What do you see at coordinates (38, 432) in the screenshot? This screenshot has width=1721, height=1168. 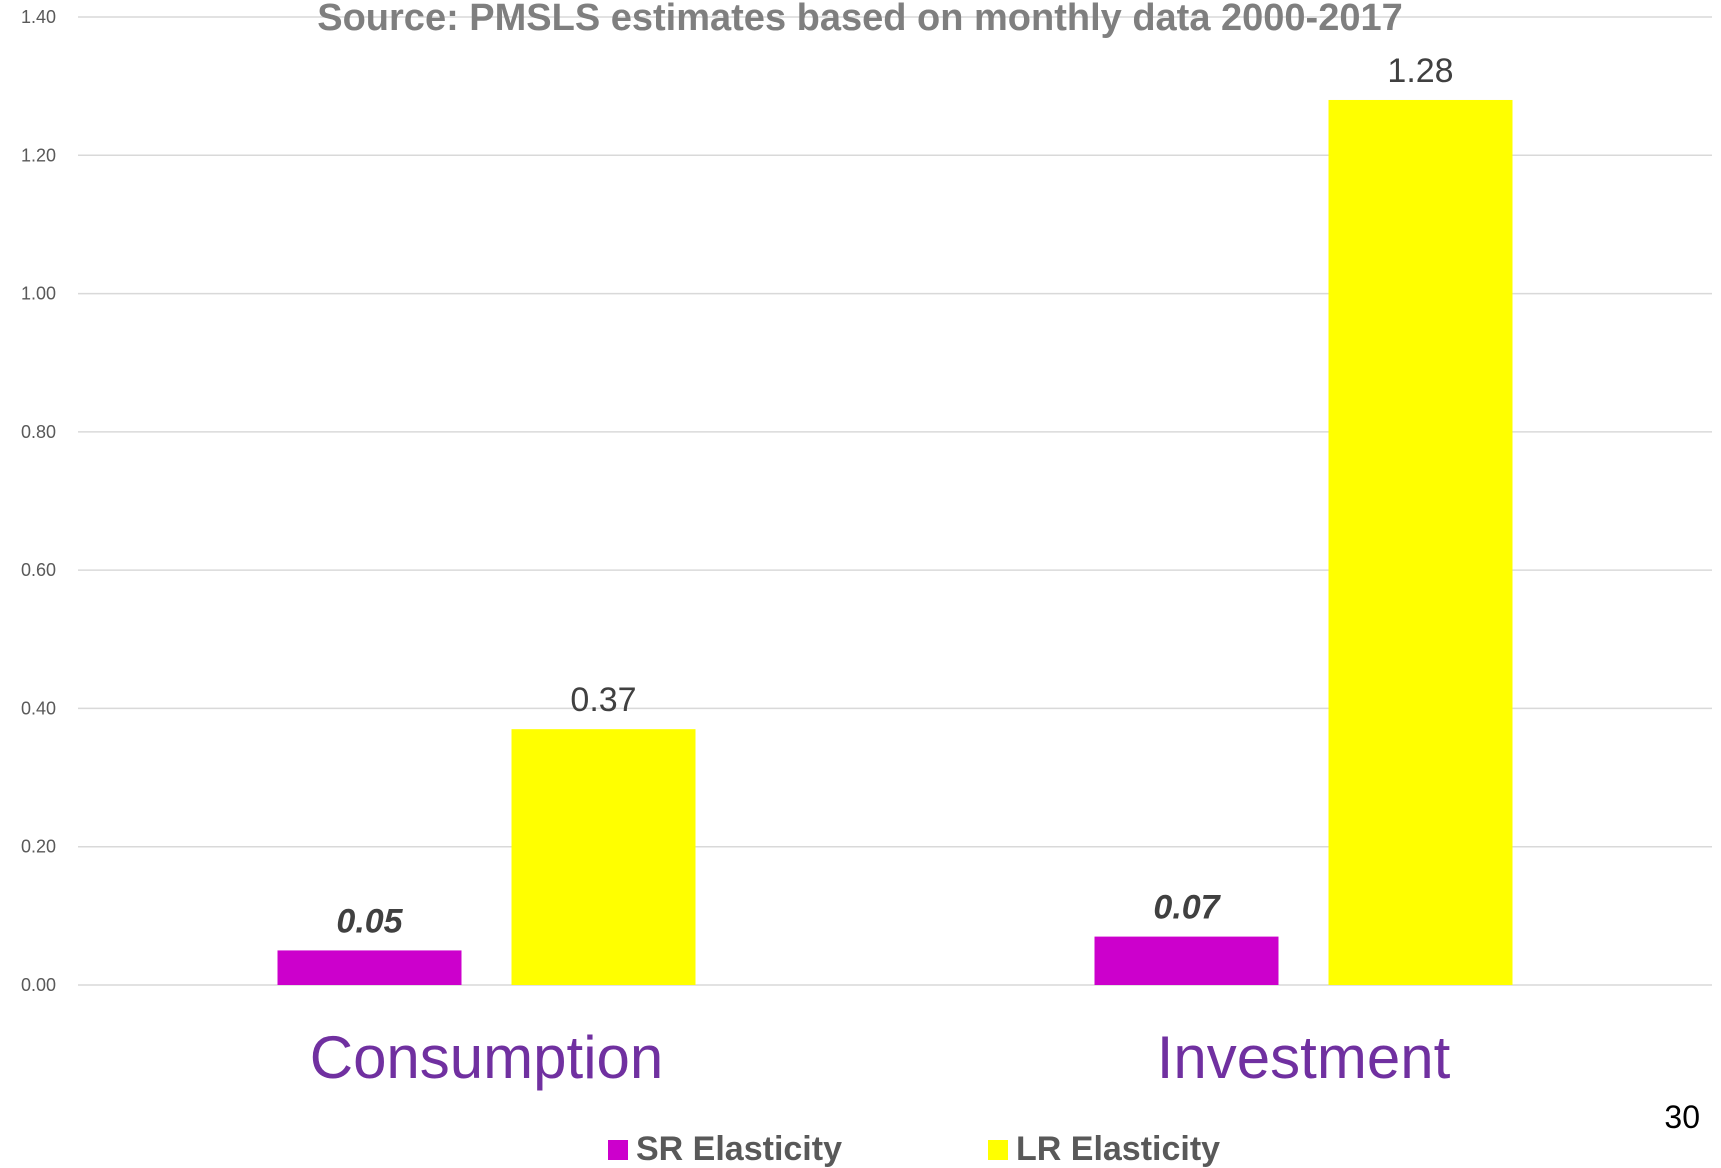 I see `y-tick-label: 0.80` at bounding box center [38, 432].